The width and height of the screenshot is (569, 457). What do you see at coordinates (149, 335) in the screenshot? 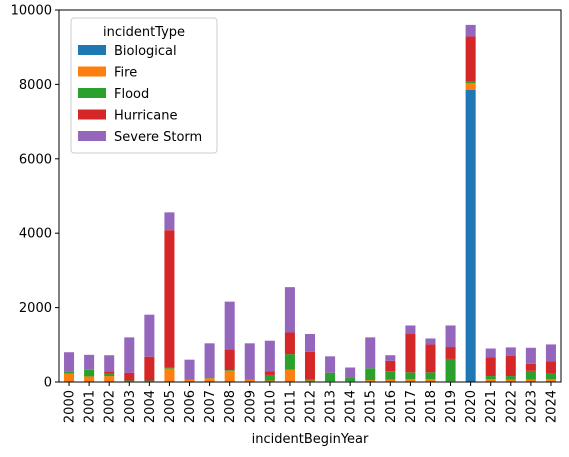
I see `bar-severe-storm-2004` at bounding box center [149, 335].